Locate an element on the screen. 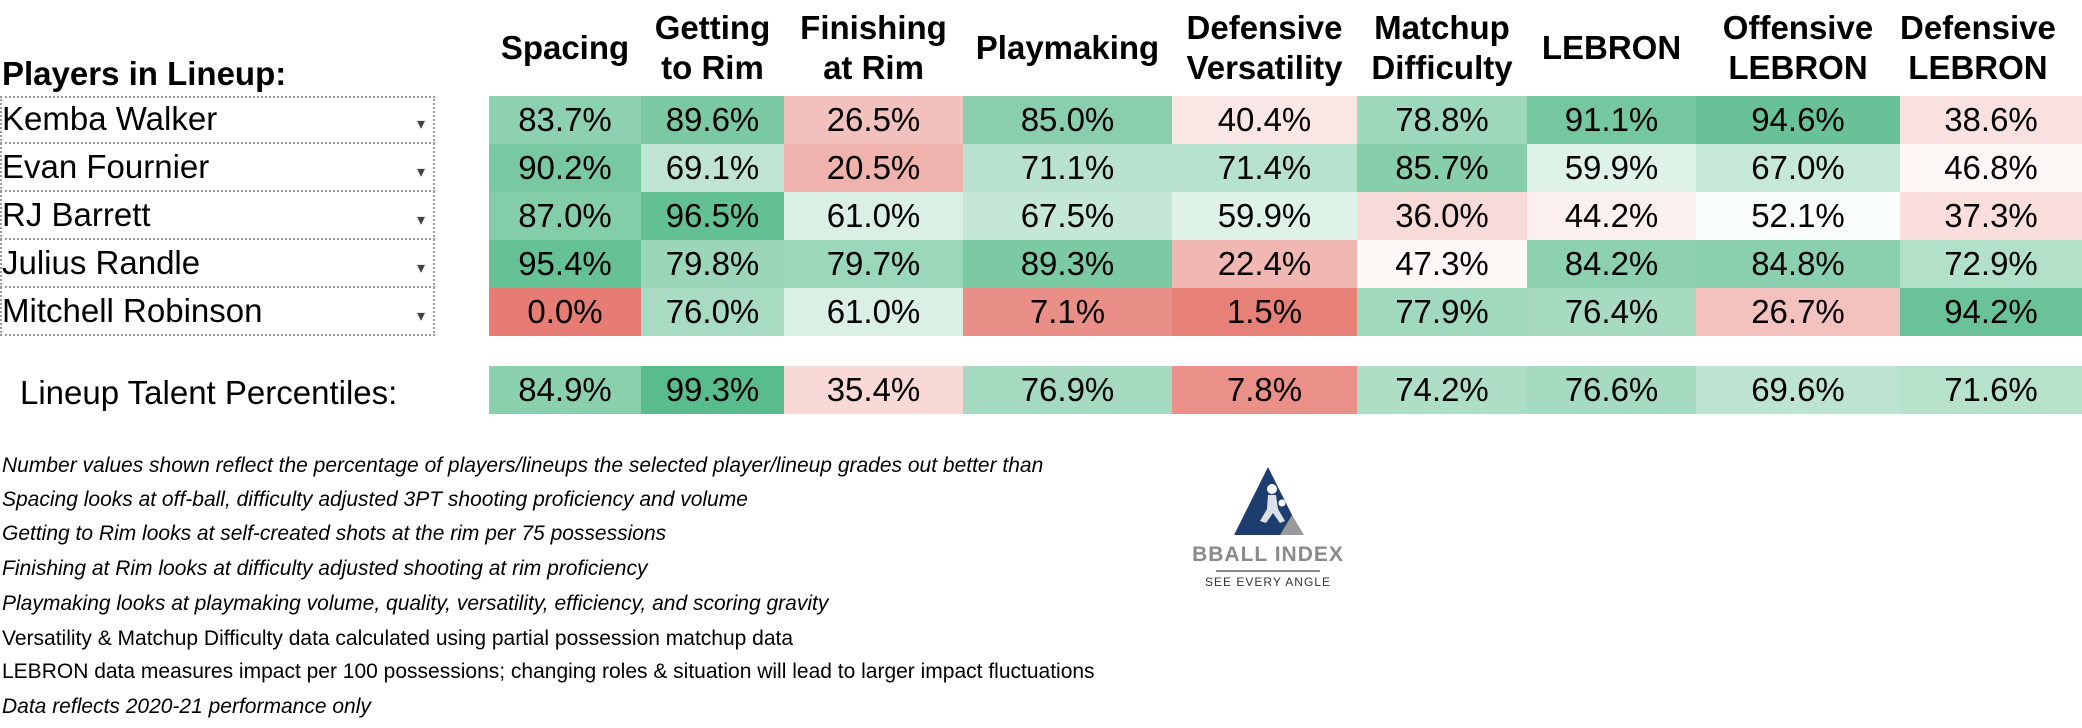 The width and height of the screenshot is (2082, 728). total-cell: 99.3% is located at coordinates (712, 390).